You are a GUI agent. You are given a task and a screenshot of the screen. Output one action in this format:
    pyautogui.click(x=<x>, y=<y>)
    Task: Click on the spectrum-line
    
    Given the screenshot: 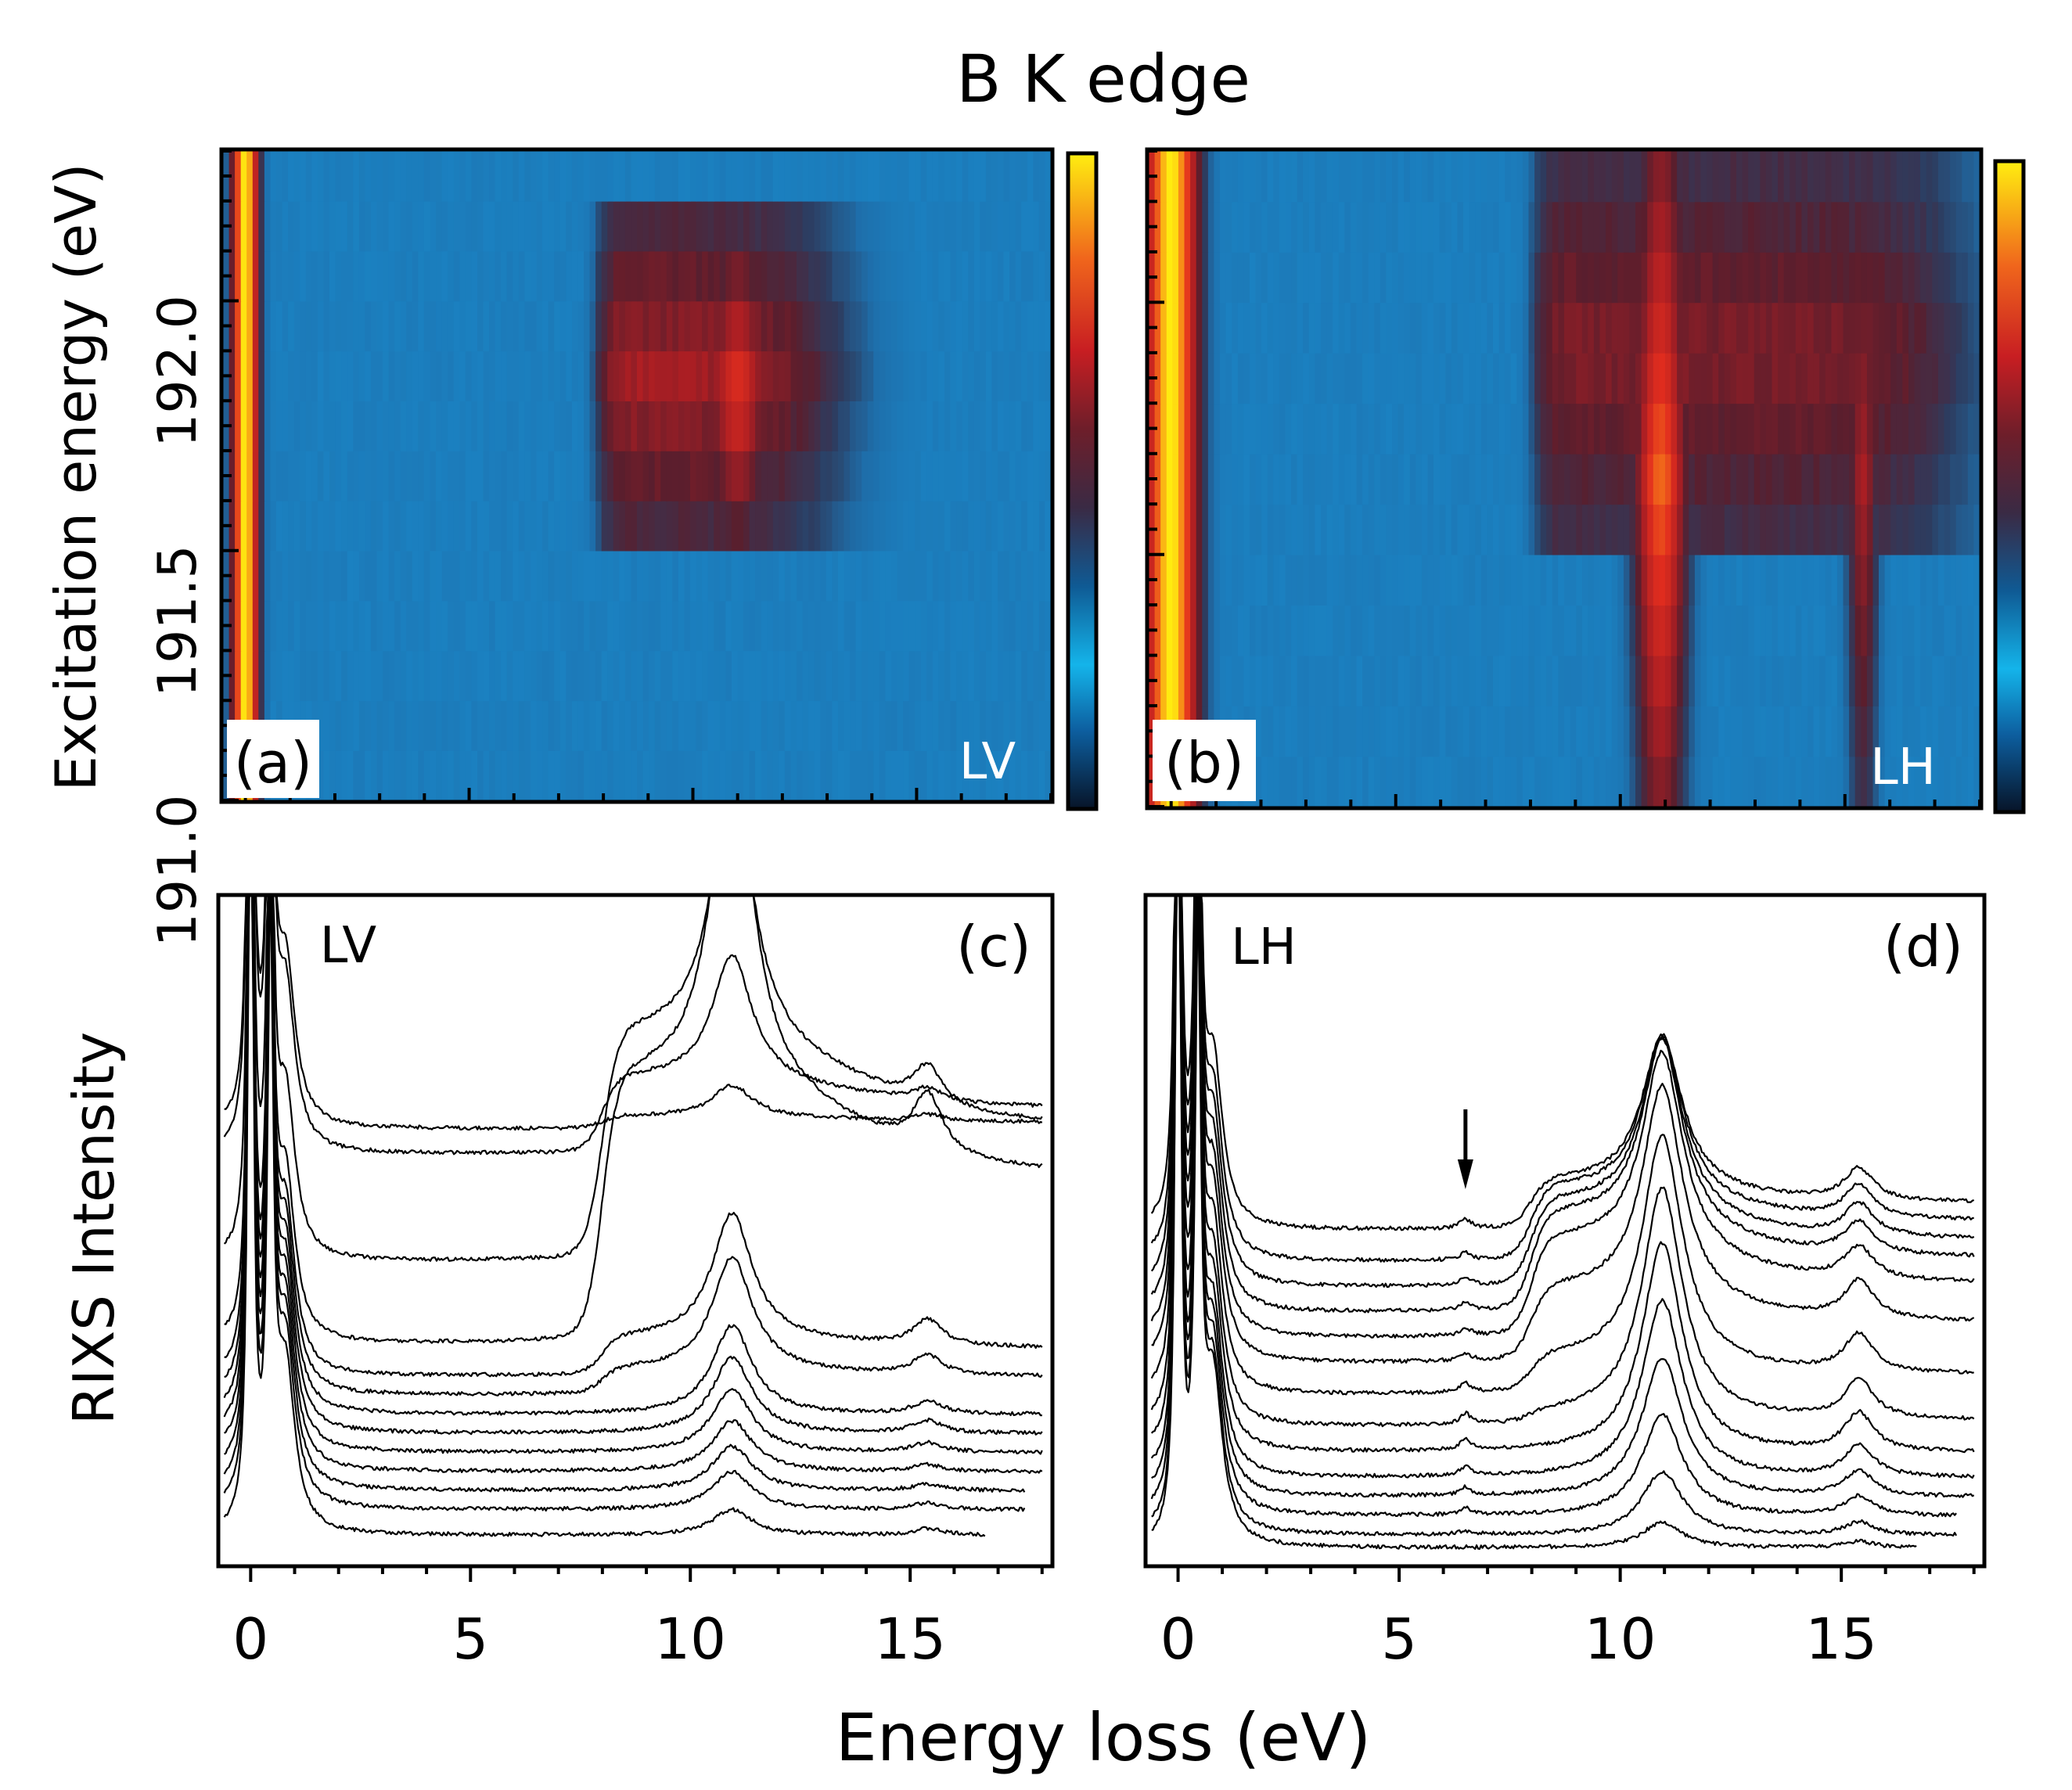 What is the action you would take?
    pyautogui.click(x=1562, y=1146)
    